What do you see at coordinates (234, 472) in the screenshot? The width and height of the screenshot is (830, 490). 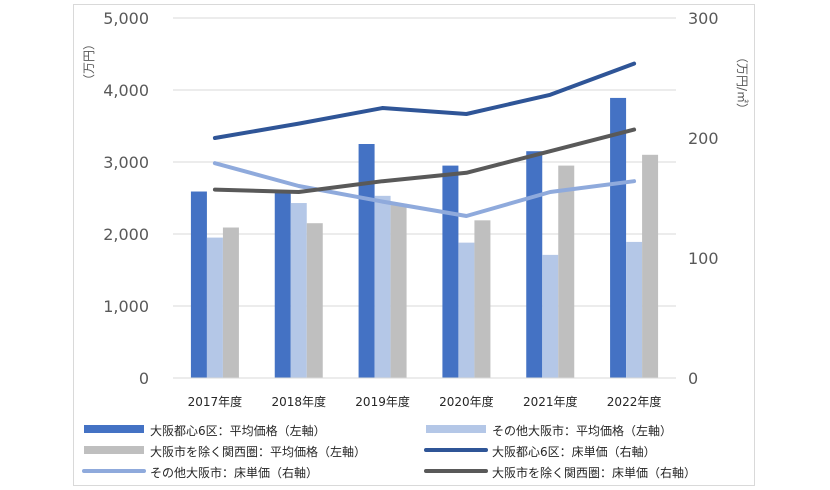 I see `legend-label: その他大阪市：床単価（右軸）` at bounding box center [234, 472].